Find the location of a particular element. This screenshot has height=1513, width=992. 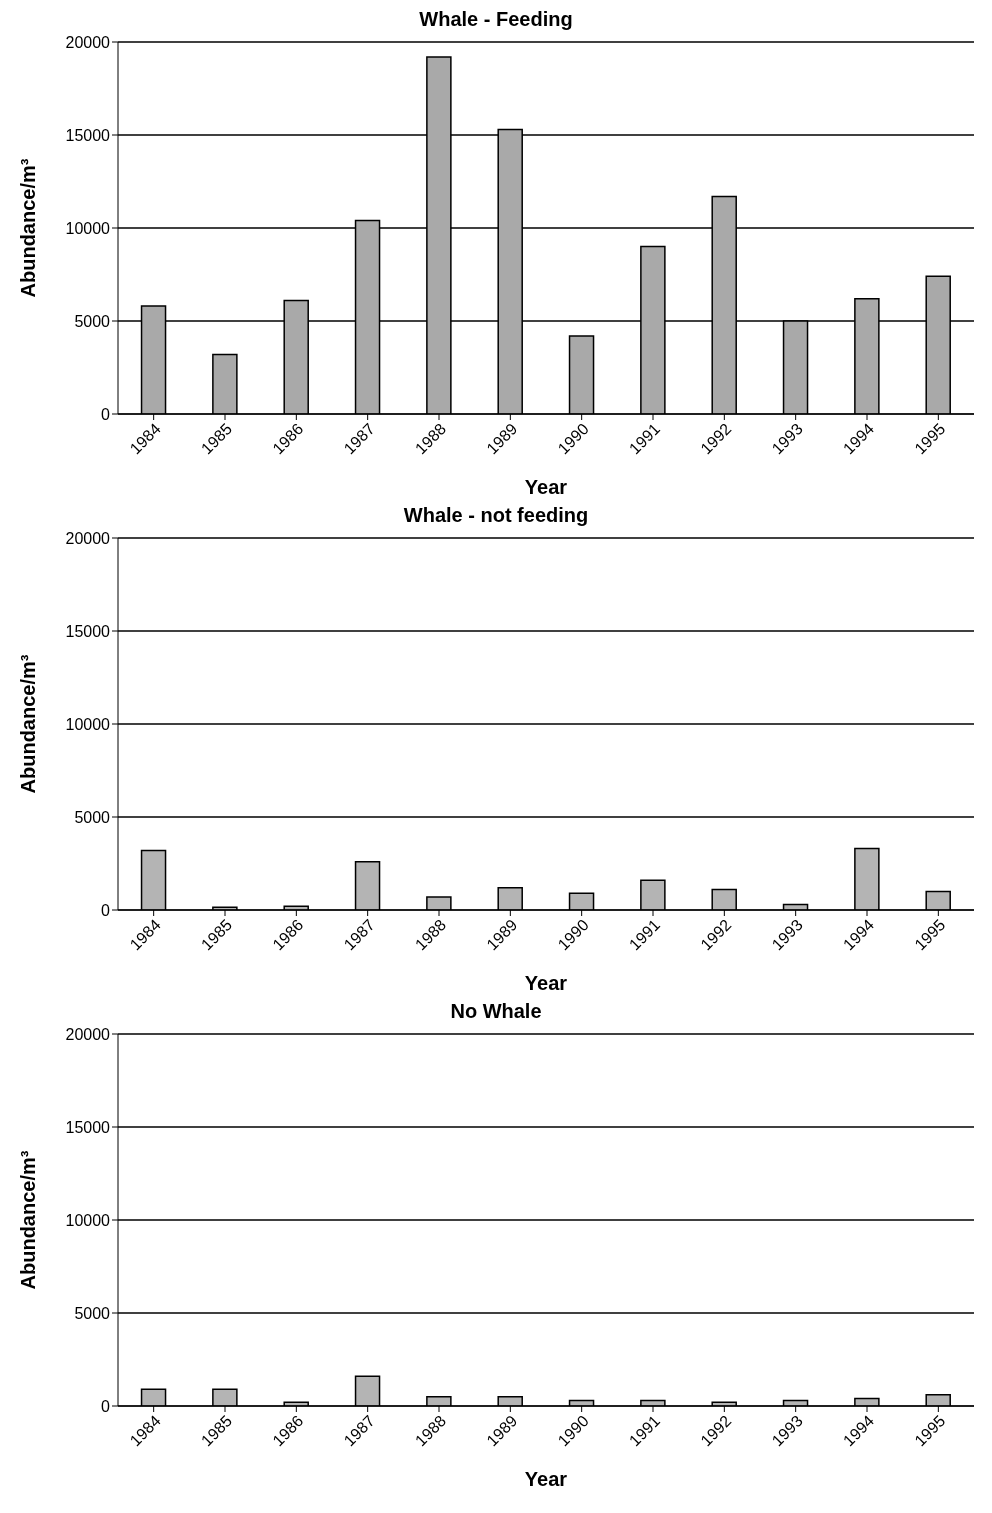

chart-title: No Whale is located at coordinates (496, 1012).